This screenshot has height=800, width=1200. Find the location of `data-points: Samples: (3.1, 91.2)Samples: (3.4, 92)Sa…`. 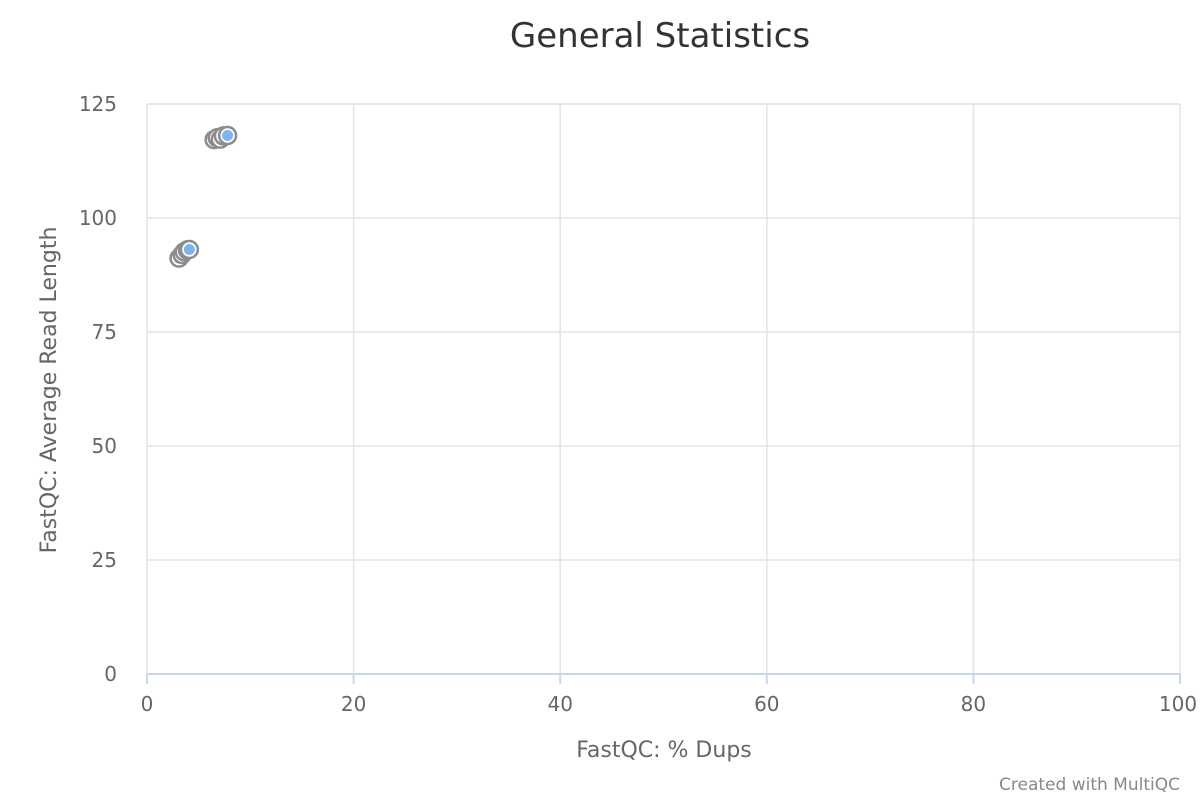

data-points: Samples: (3.1, 91.2)Samples: (3.4, 92)Sa… is located at coordinates (203, 196).